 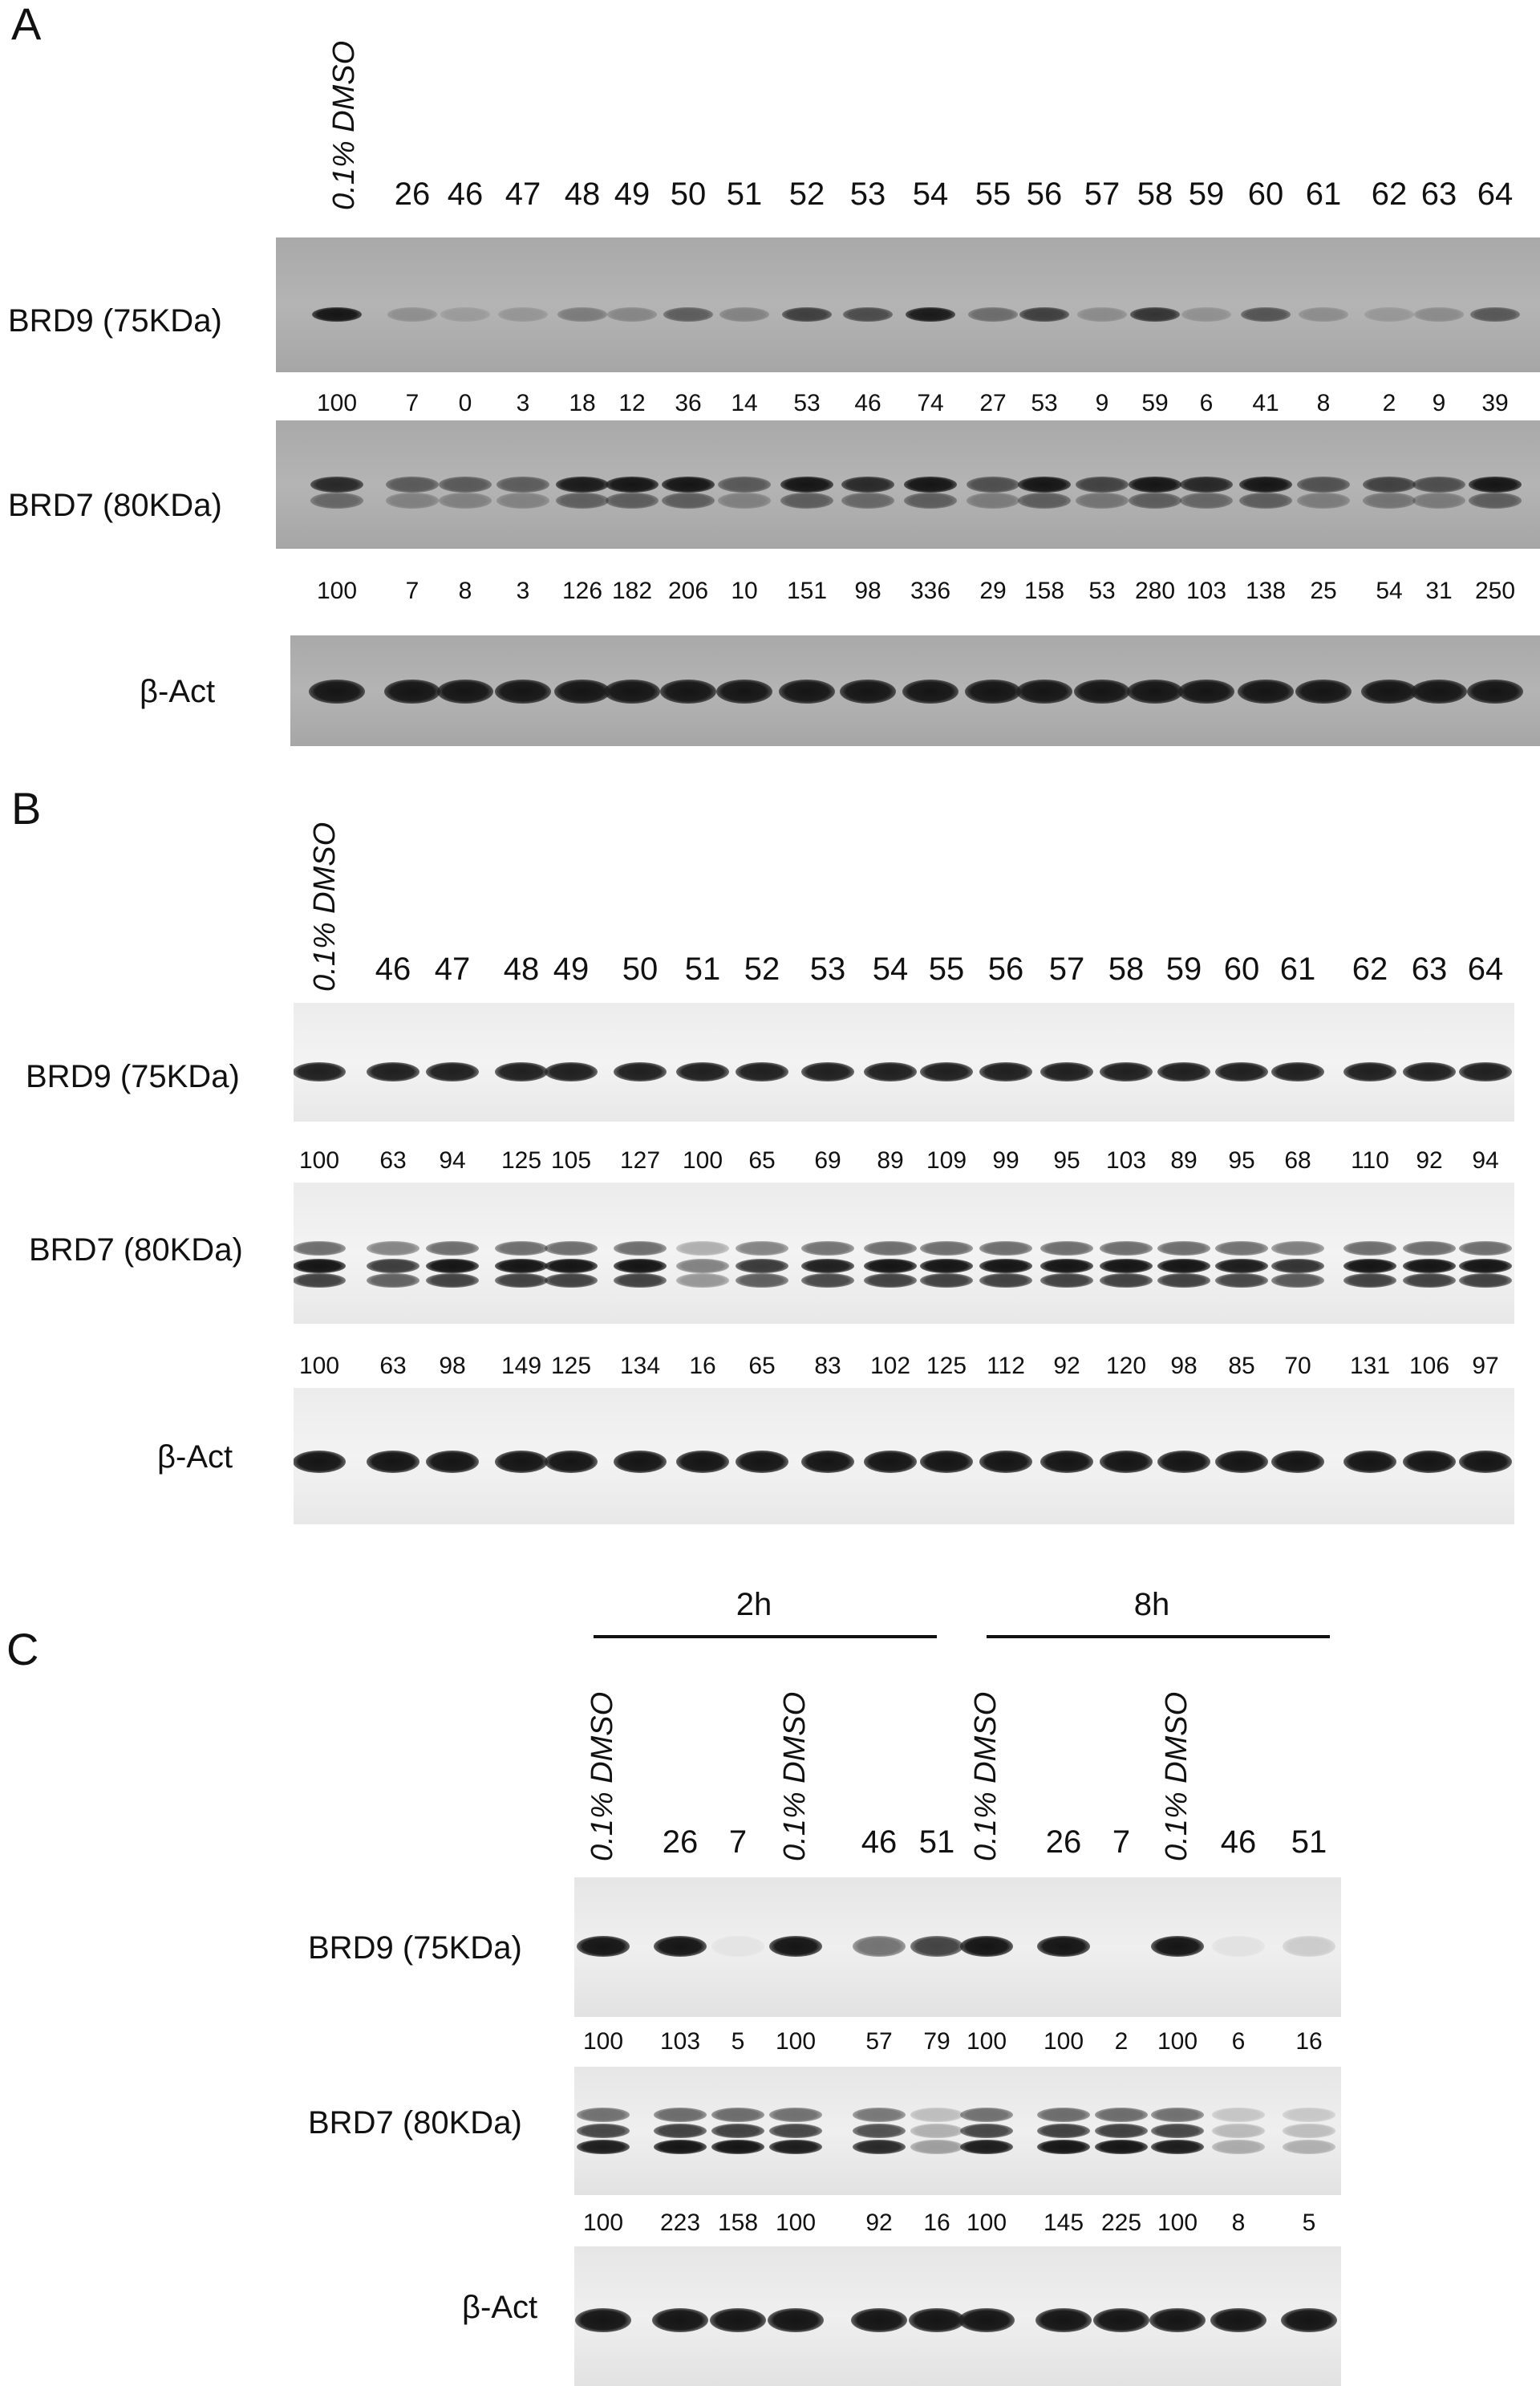 What do you see at coordinates (957, 2131) in the screenshot?
I see `panel-c-brd7-blot` at bounding box center [957, 2131].